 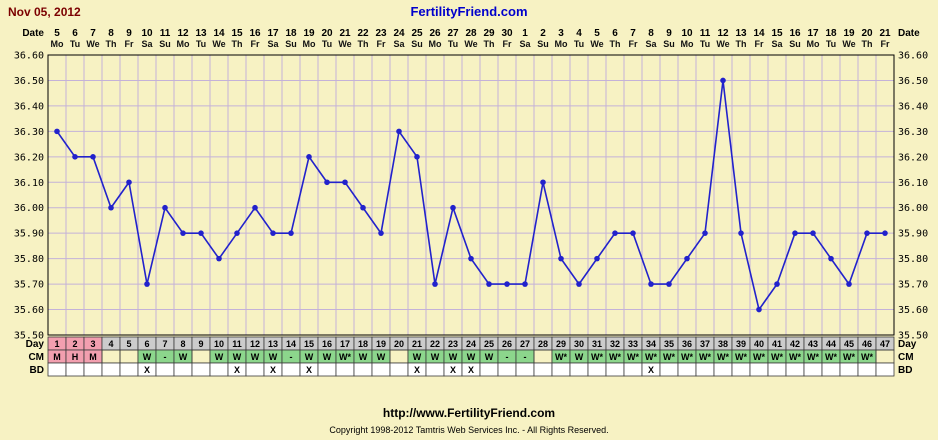 What do you see at coordinates (237, 33) in the screenshot?
I see `date-cell: 15` at bounding box center [237, 33].